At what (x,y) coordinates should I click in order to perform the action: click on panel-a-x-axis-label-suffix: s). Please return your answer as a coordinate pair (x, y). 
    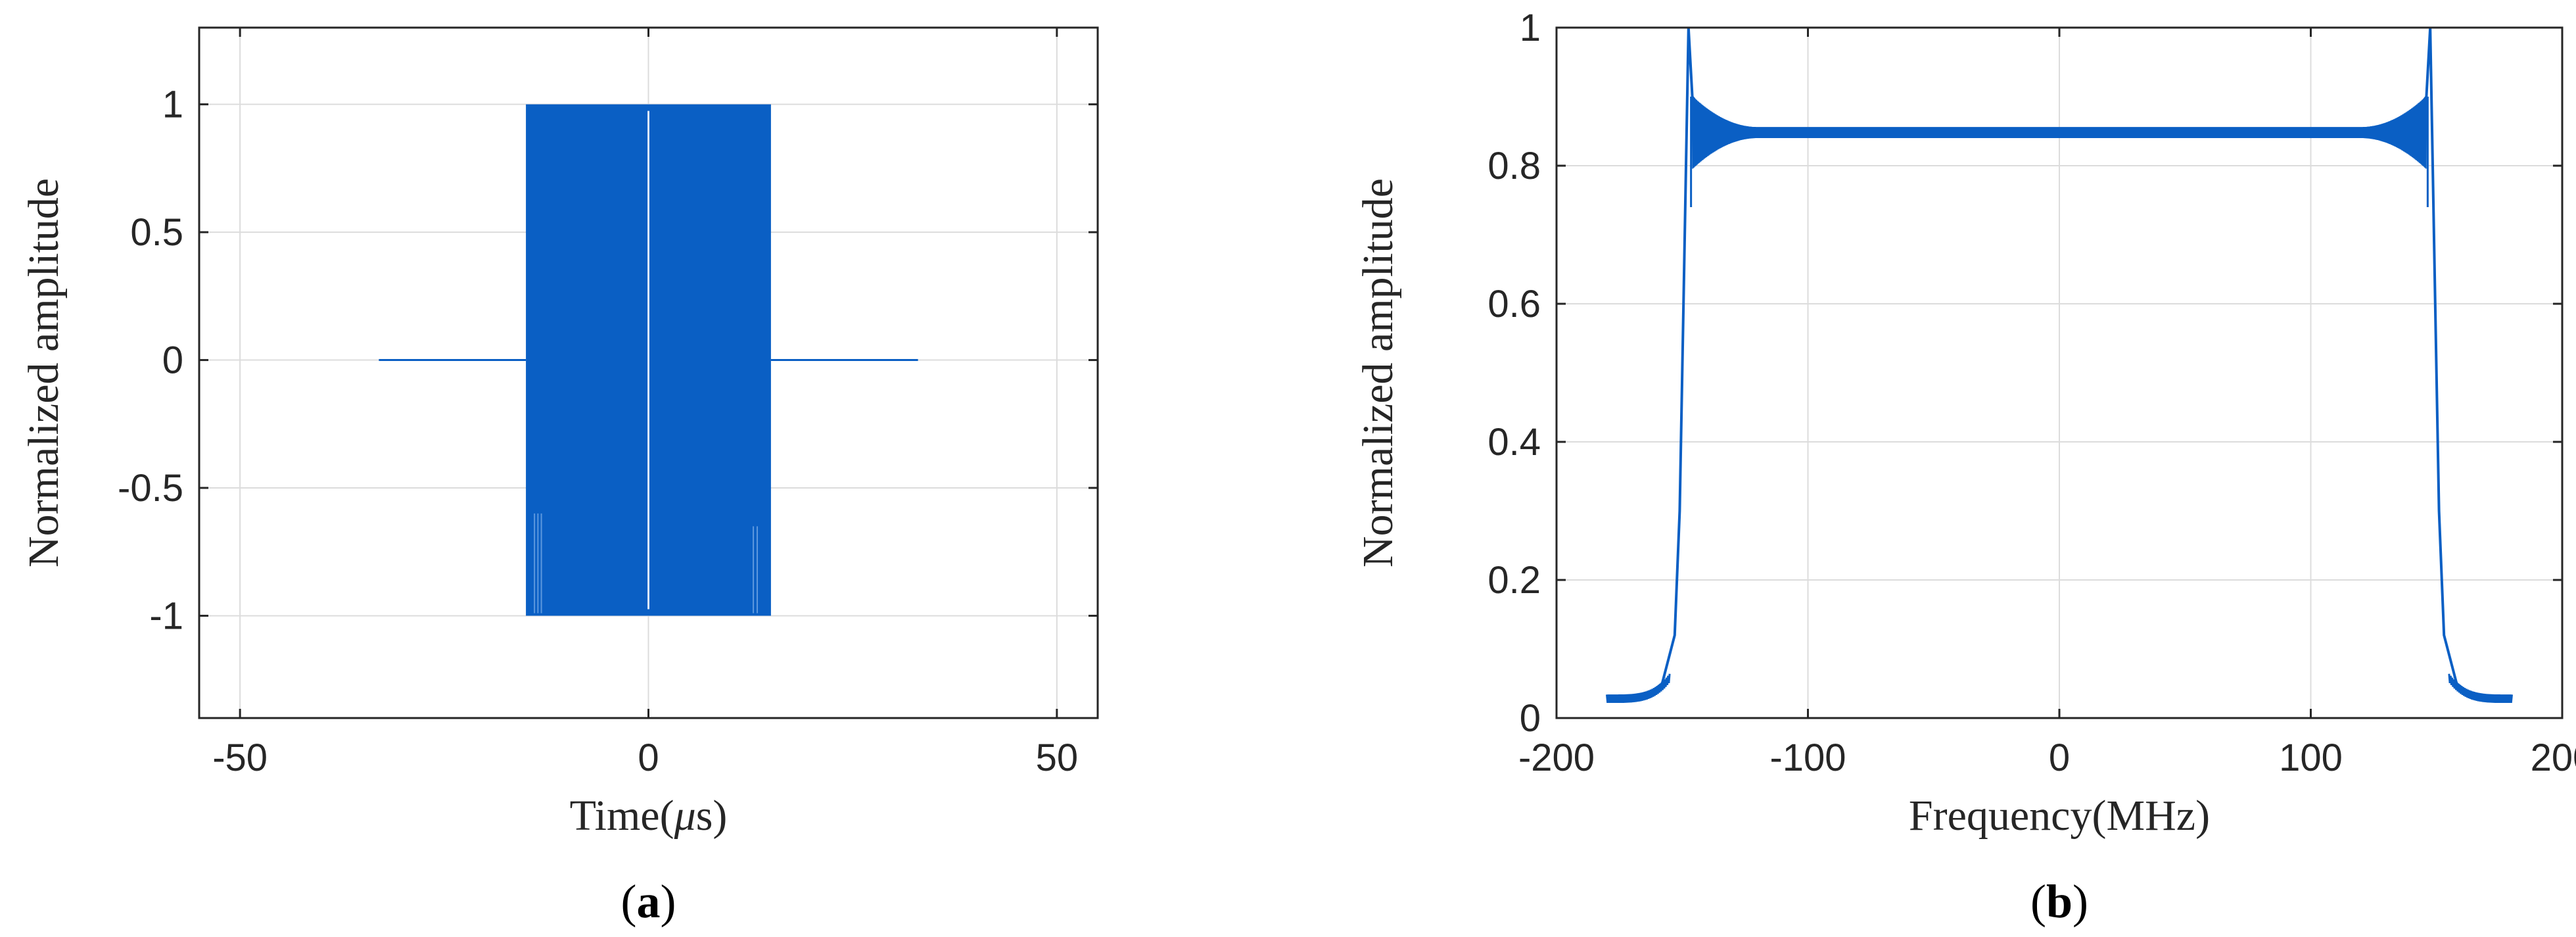
    Looking at the image, I should click on (712, 816).